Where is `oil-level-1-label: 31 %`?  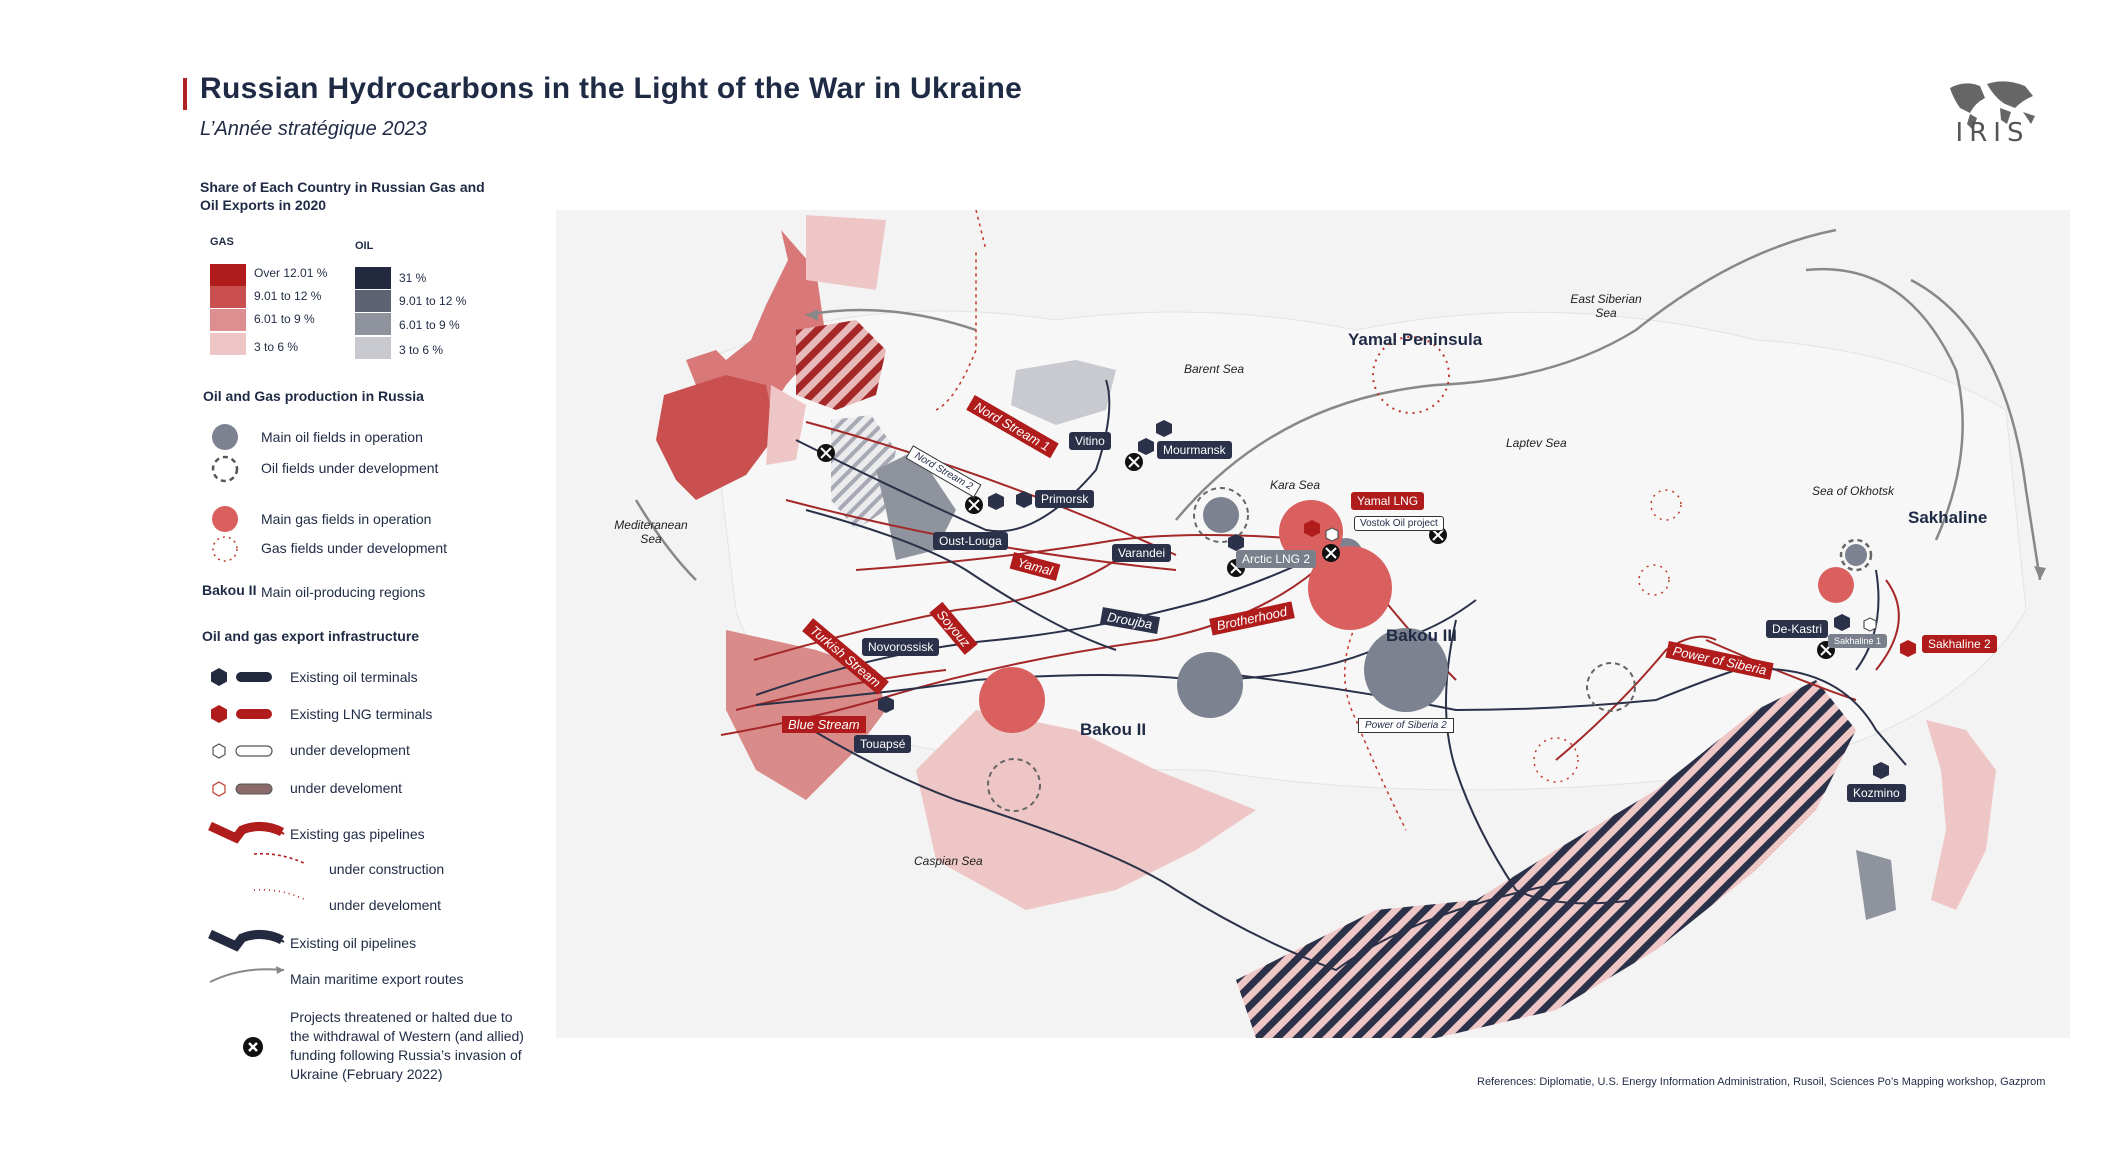 oil-level-1-label: 31 % is located at coordinates (413, 278).